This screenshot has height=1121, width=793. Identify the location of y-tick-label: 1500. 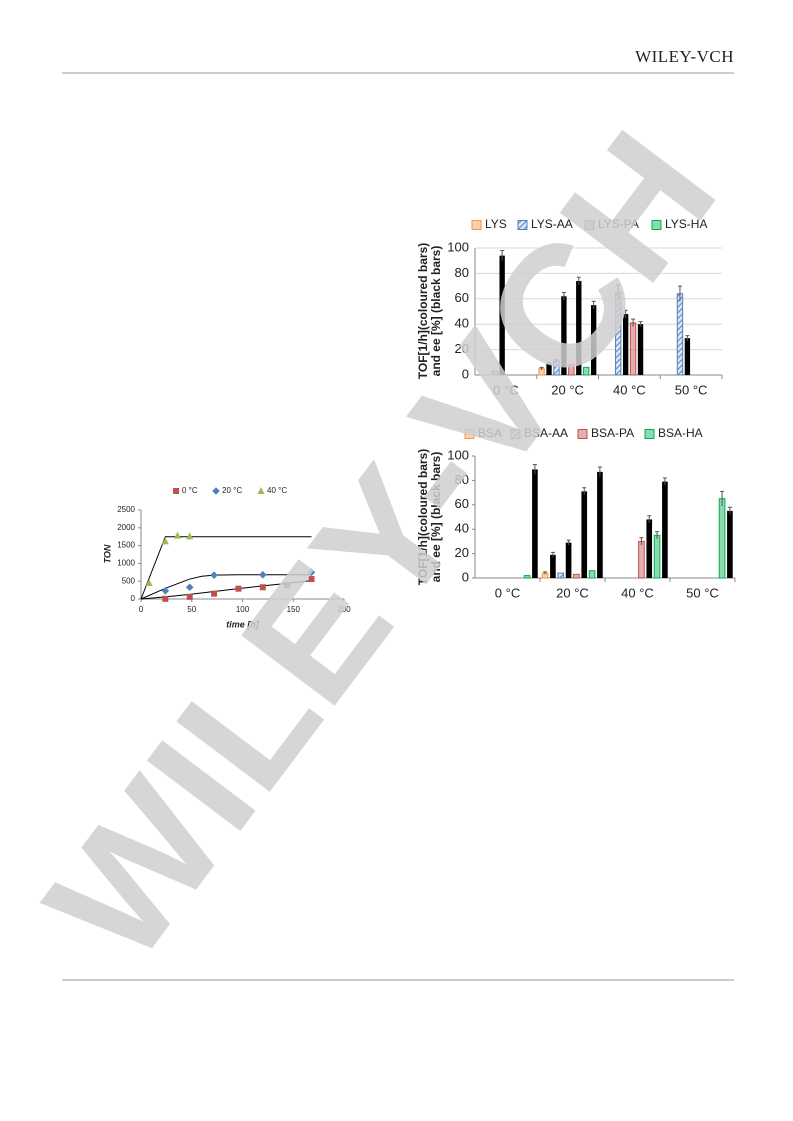
(126, 545).